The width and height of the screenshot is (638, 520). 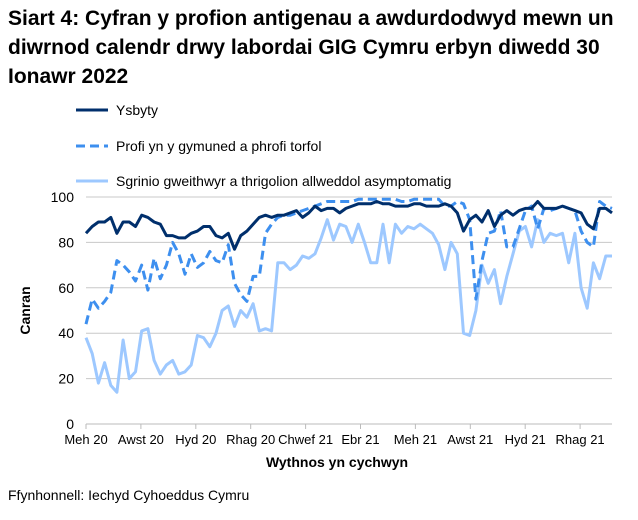 What do you see at coordinates (580, 439) in the screenshot?
I see `x-tick-label: Rhag 21` at bounding box center [580, 439].